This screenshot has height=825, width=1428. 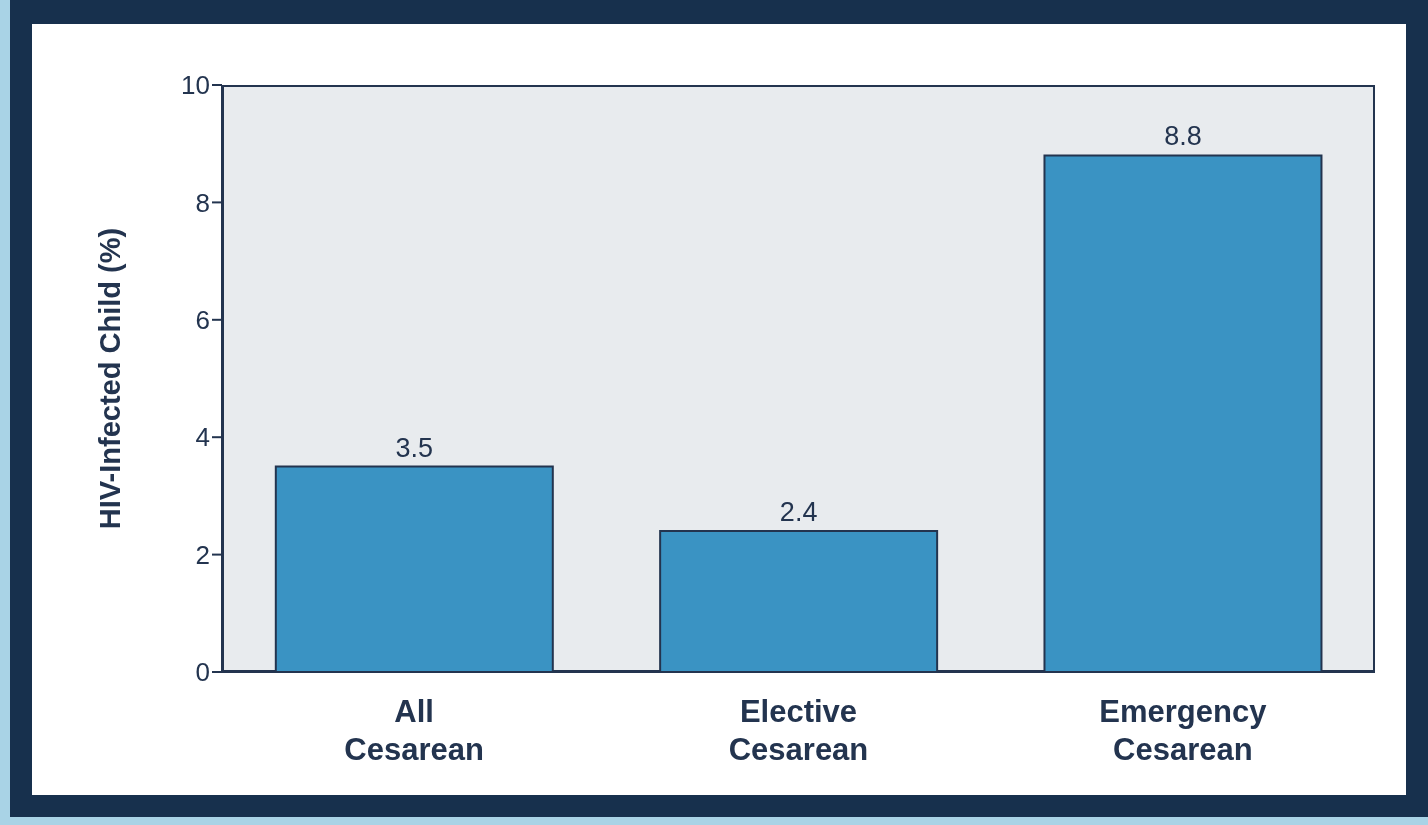 What do you see at coordinates (202, 320) in the screenshot?
I see `y-tick-label: 6` at bounding box center [202, 320].